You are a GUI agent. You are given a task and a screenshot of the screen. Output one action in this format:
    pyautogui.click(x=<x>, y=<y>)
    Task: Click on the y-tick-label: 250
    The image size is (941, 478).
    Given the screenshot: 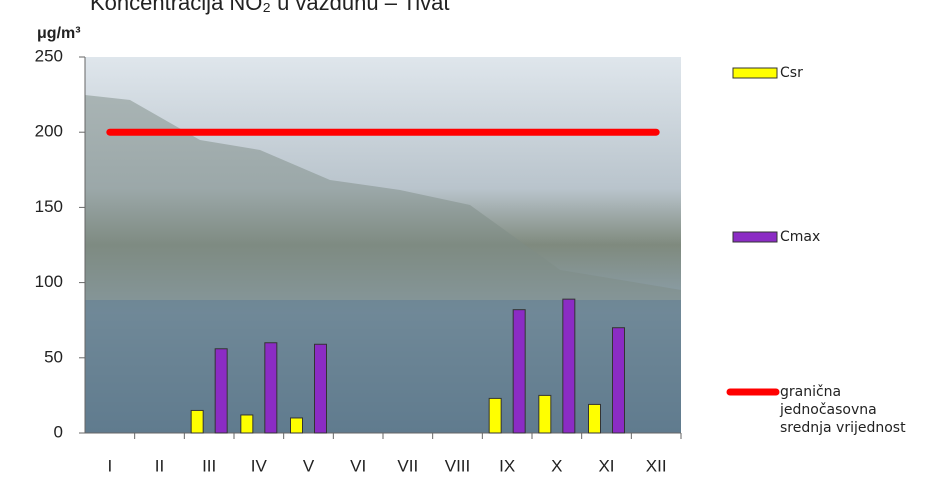 What is the action you would take?
    pyautogui.click(x=49, y=55)
    